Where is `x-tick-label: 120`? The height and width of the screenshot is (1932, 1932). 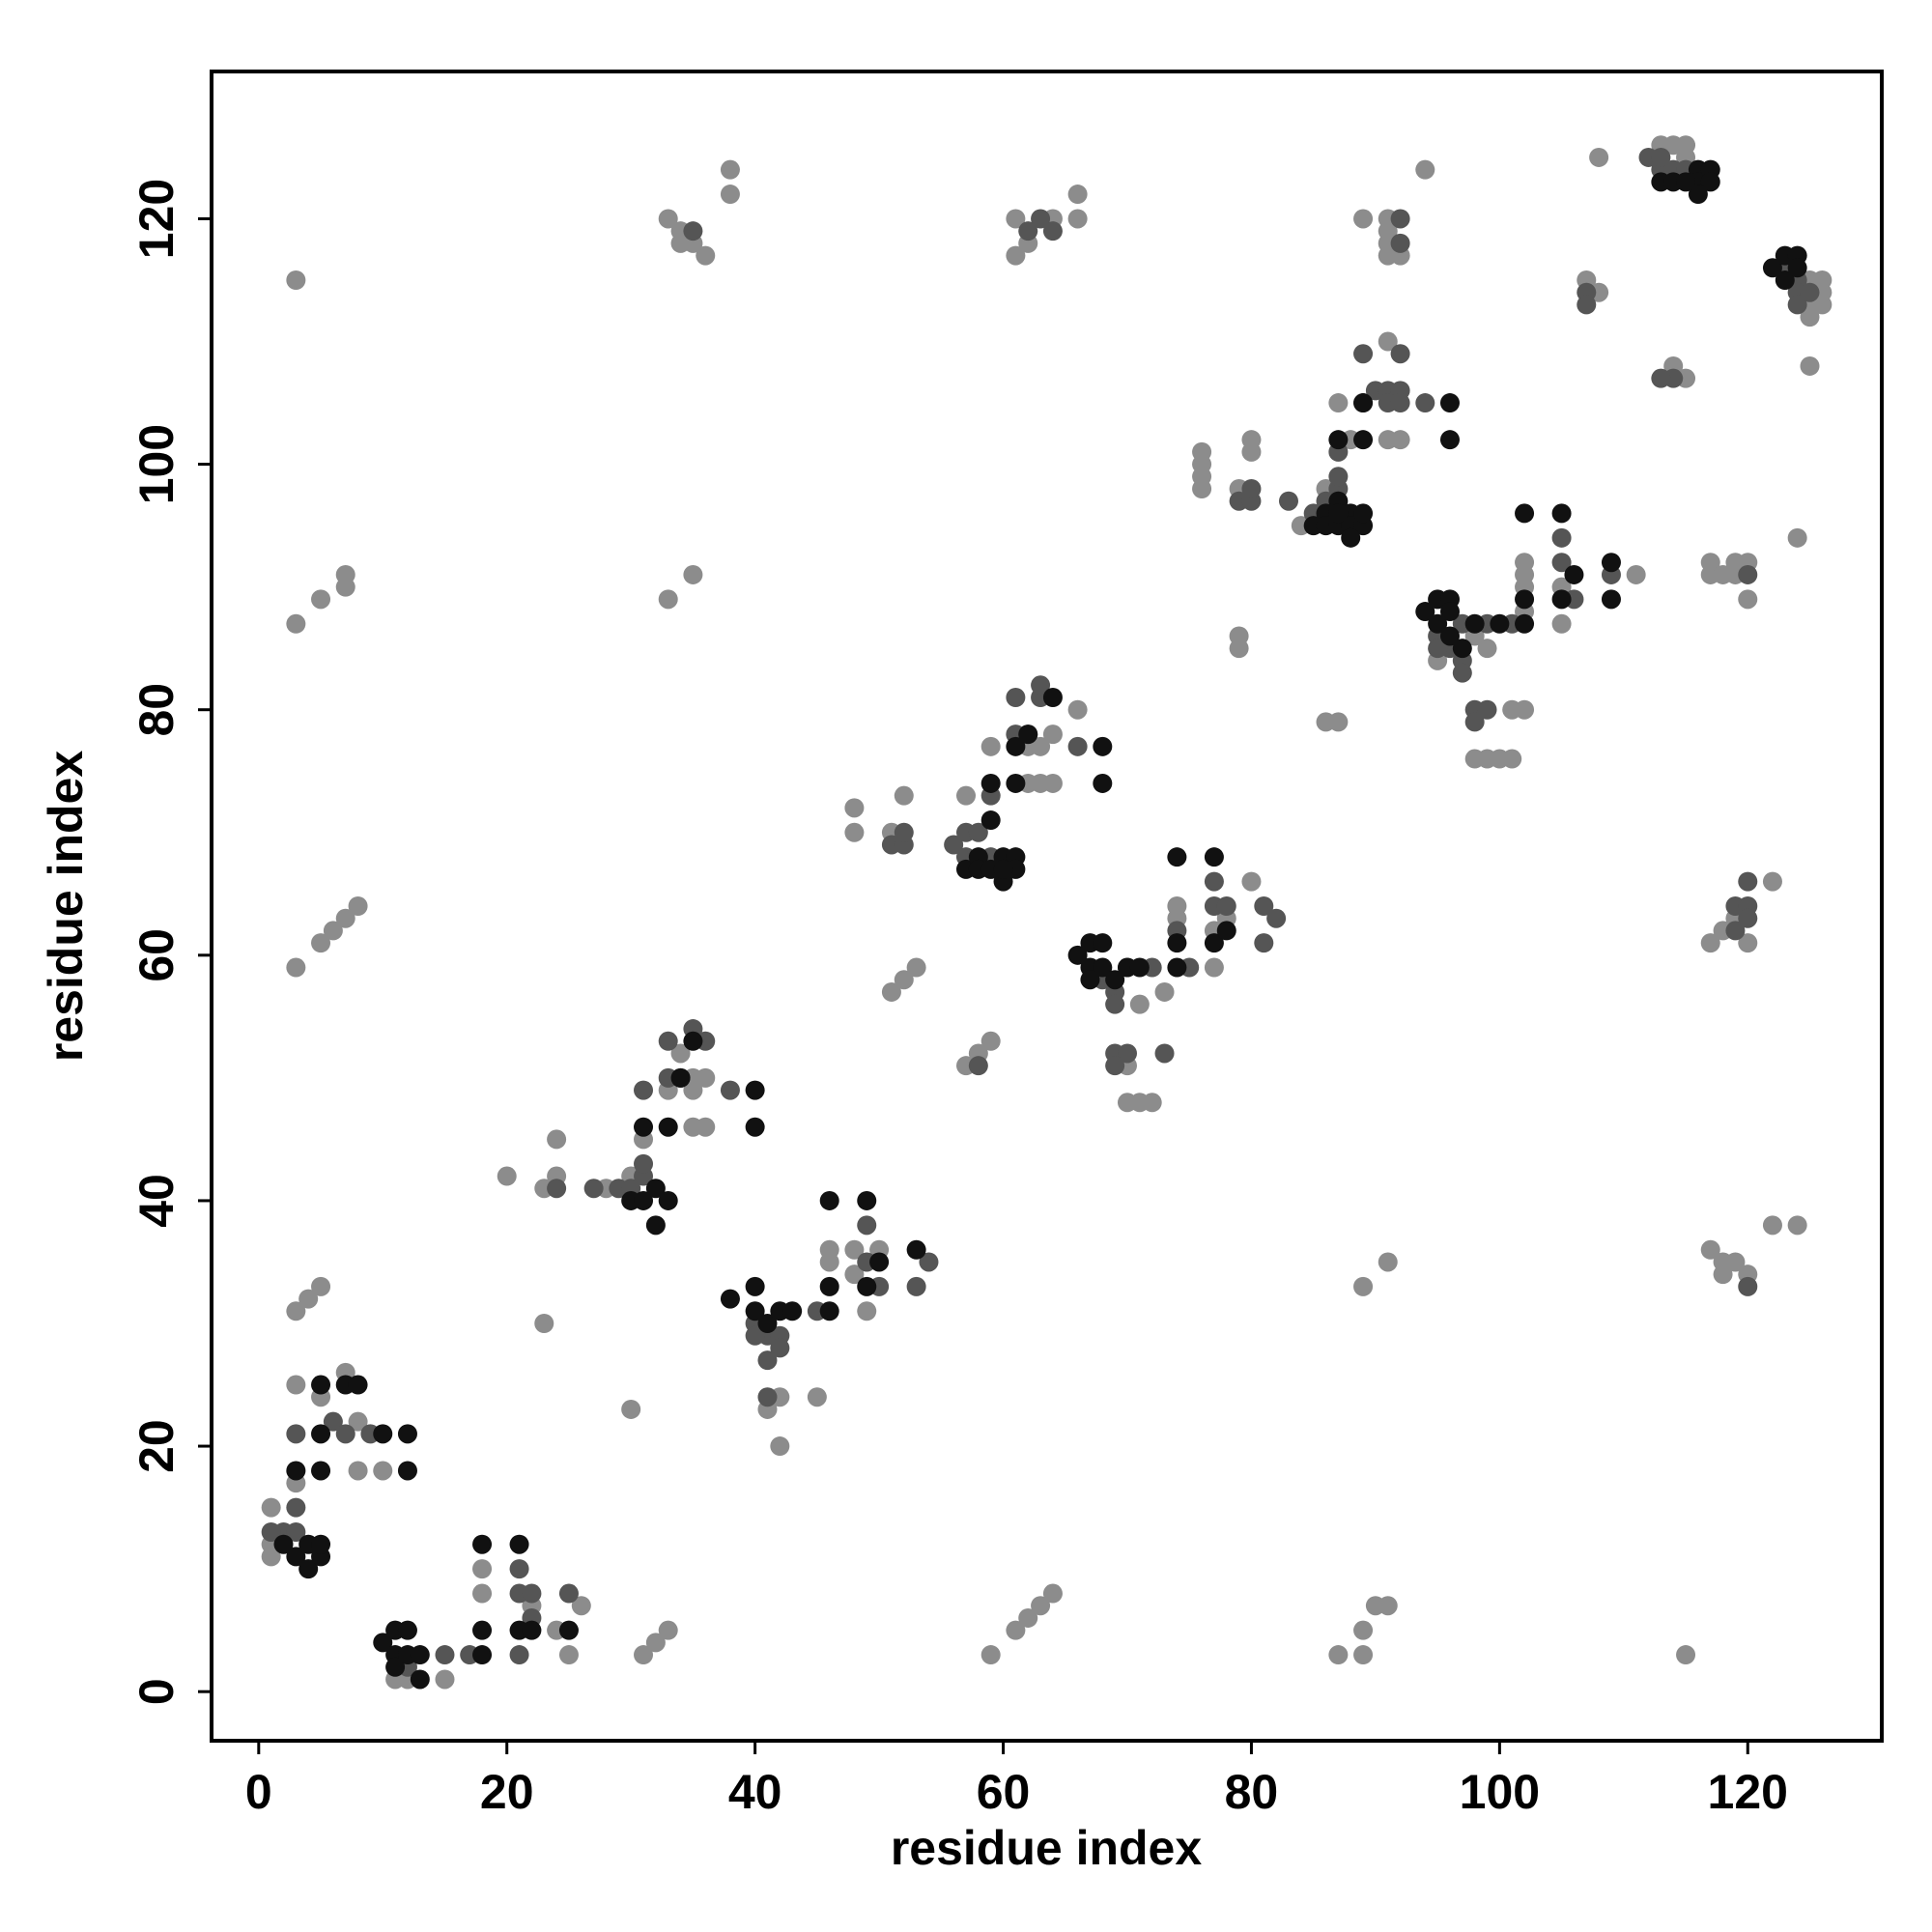 x-tick-label: 120 is located at coordinates (1748, 1792).